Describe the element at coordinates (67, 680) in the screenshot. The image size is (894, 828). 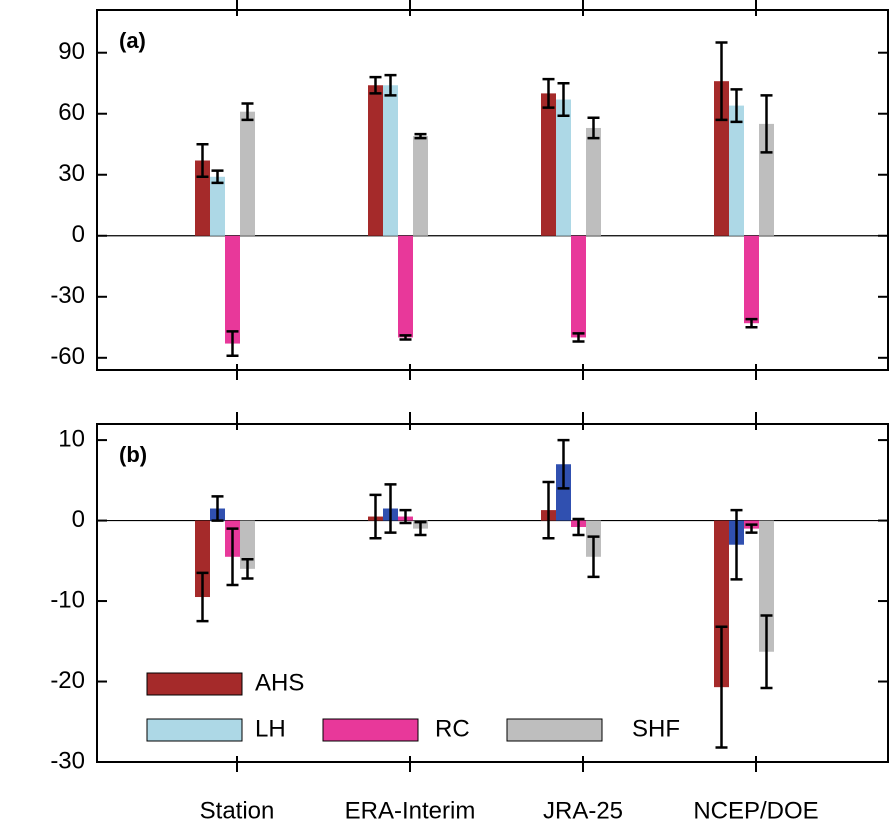
I see `y-tick-label: -20` at that location.